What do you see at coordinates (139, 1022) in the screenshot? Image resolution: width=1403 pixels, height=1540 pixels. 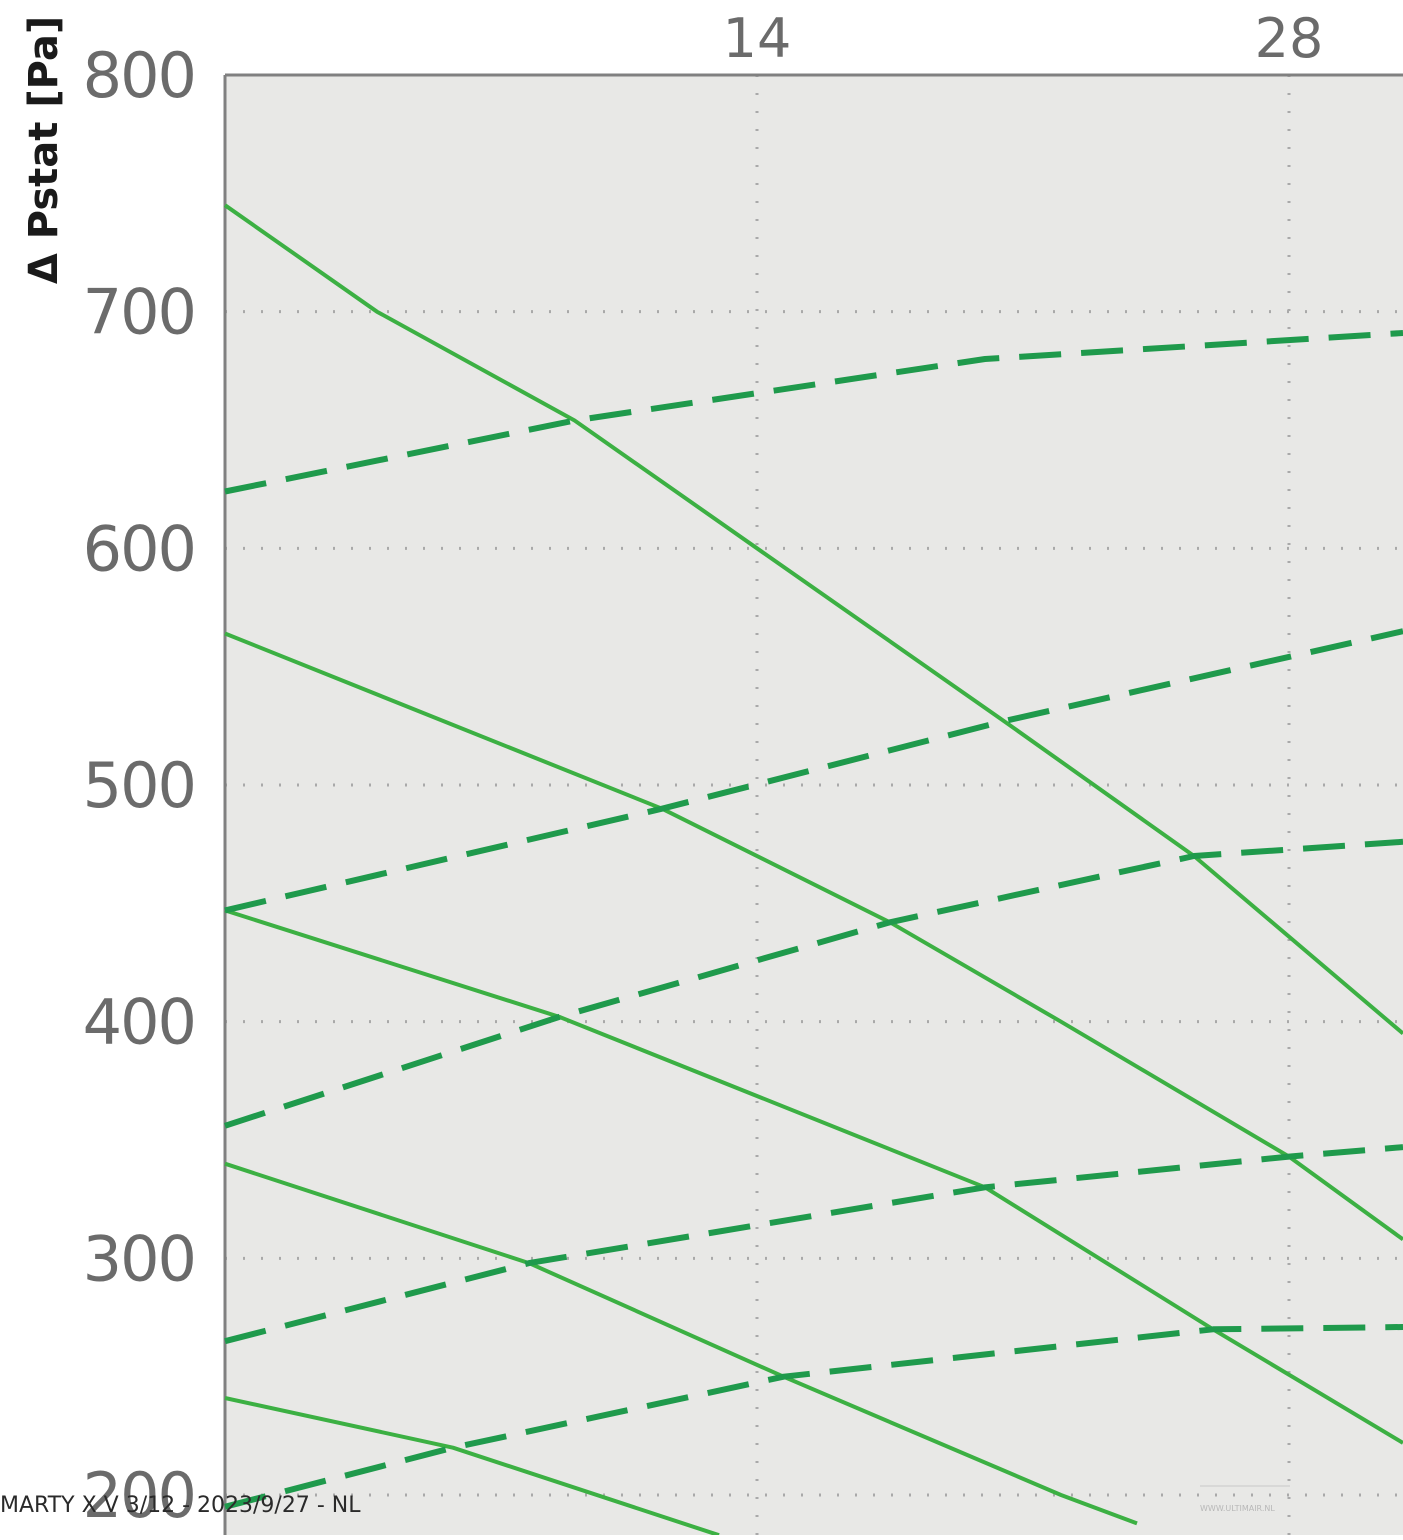 I see `y-tick-label: 400` at bounding box center [139, 1022].